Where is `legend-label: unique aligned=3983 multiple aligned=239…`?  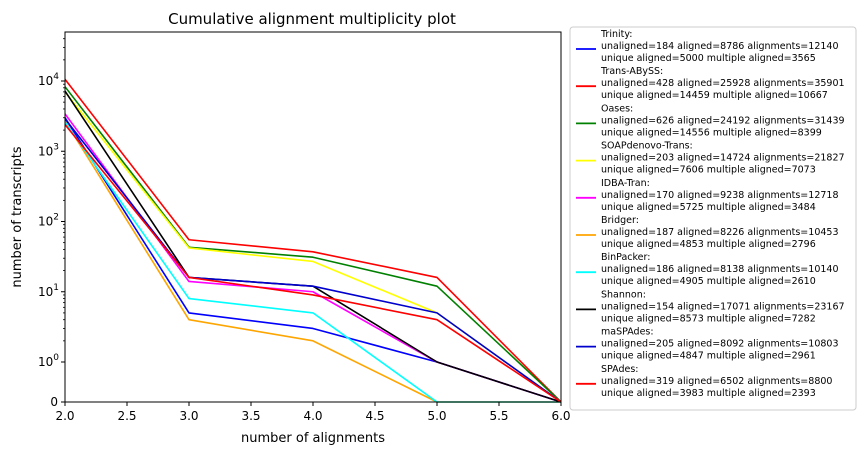
legend-label: unique aligned=3983 multiple aligned=239… is located at coordinates (708, 393).